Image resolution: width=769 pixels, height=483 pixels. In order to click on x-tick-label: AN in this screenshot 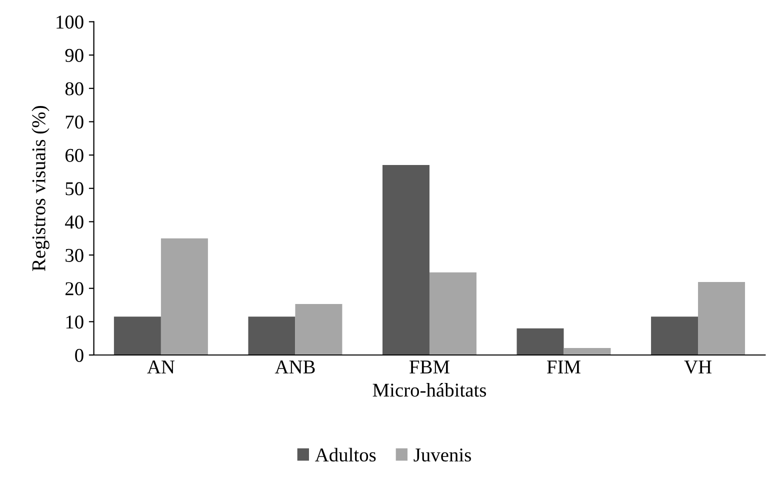, I will do `click(161, 367)`.